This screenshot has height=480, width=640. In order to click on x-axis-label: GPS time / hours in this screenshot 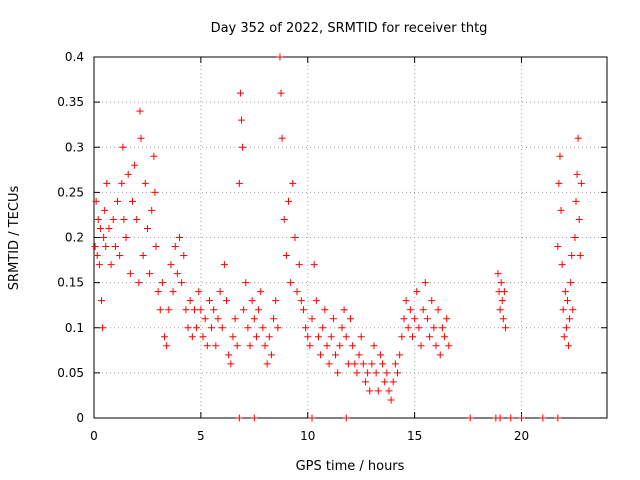, I will do `click(350, 466)`.